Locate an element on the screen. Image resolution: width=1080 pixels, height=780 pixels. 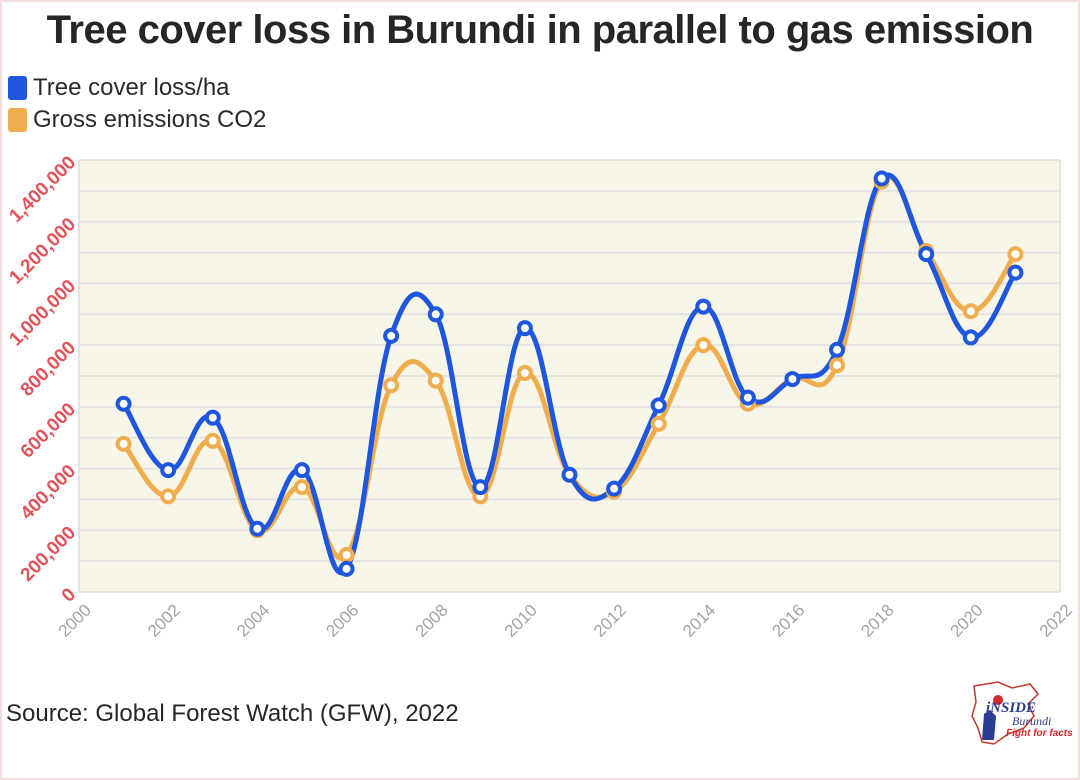
burundi-map-icon is located at coordinates (1005, 713).